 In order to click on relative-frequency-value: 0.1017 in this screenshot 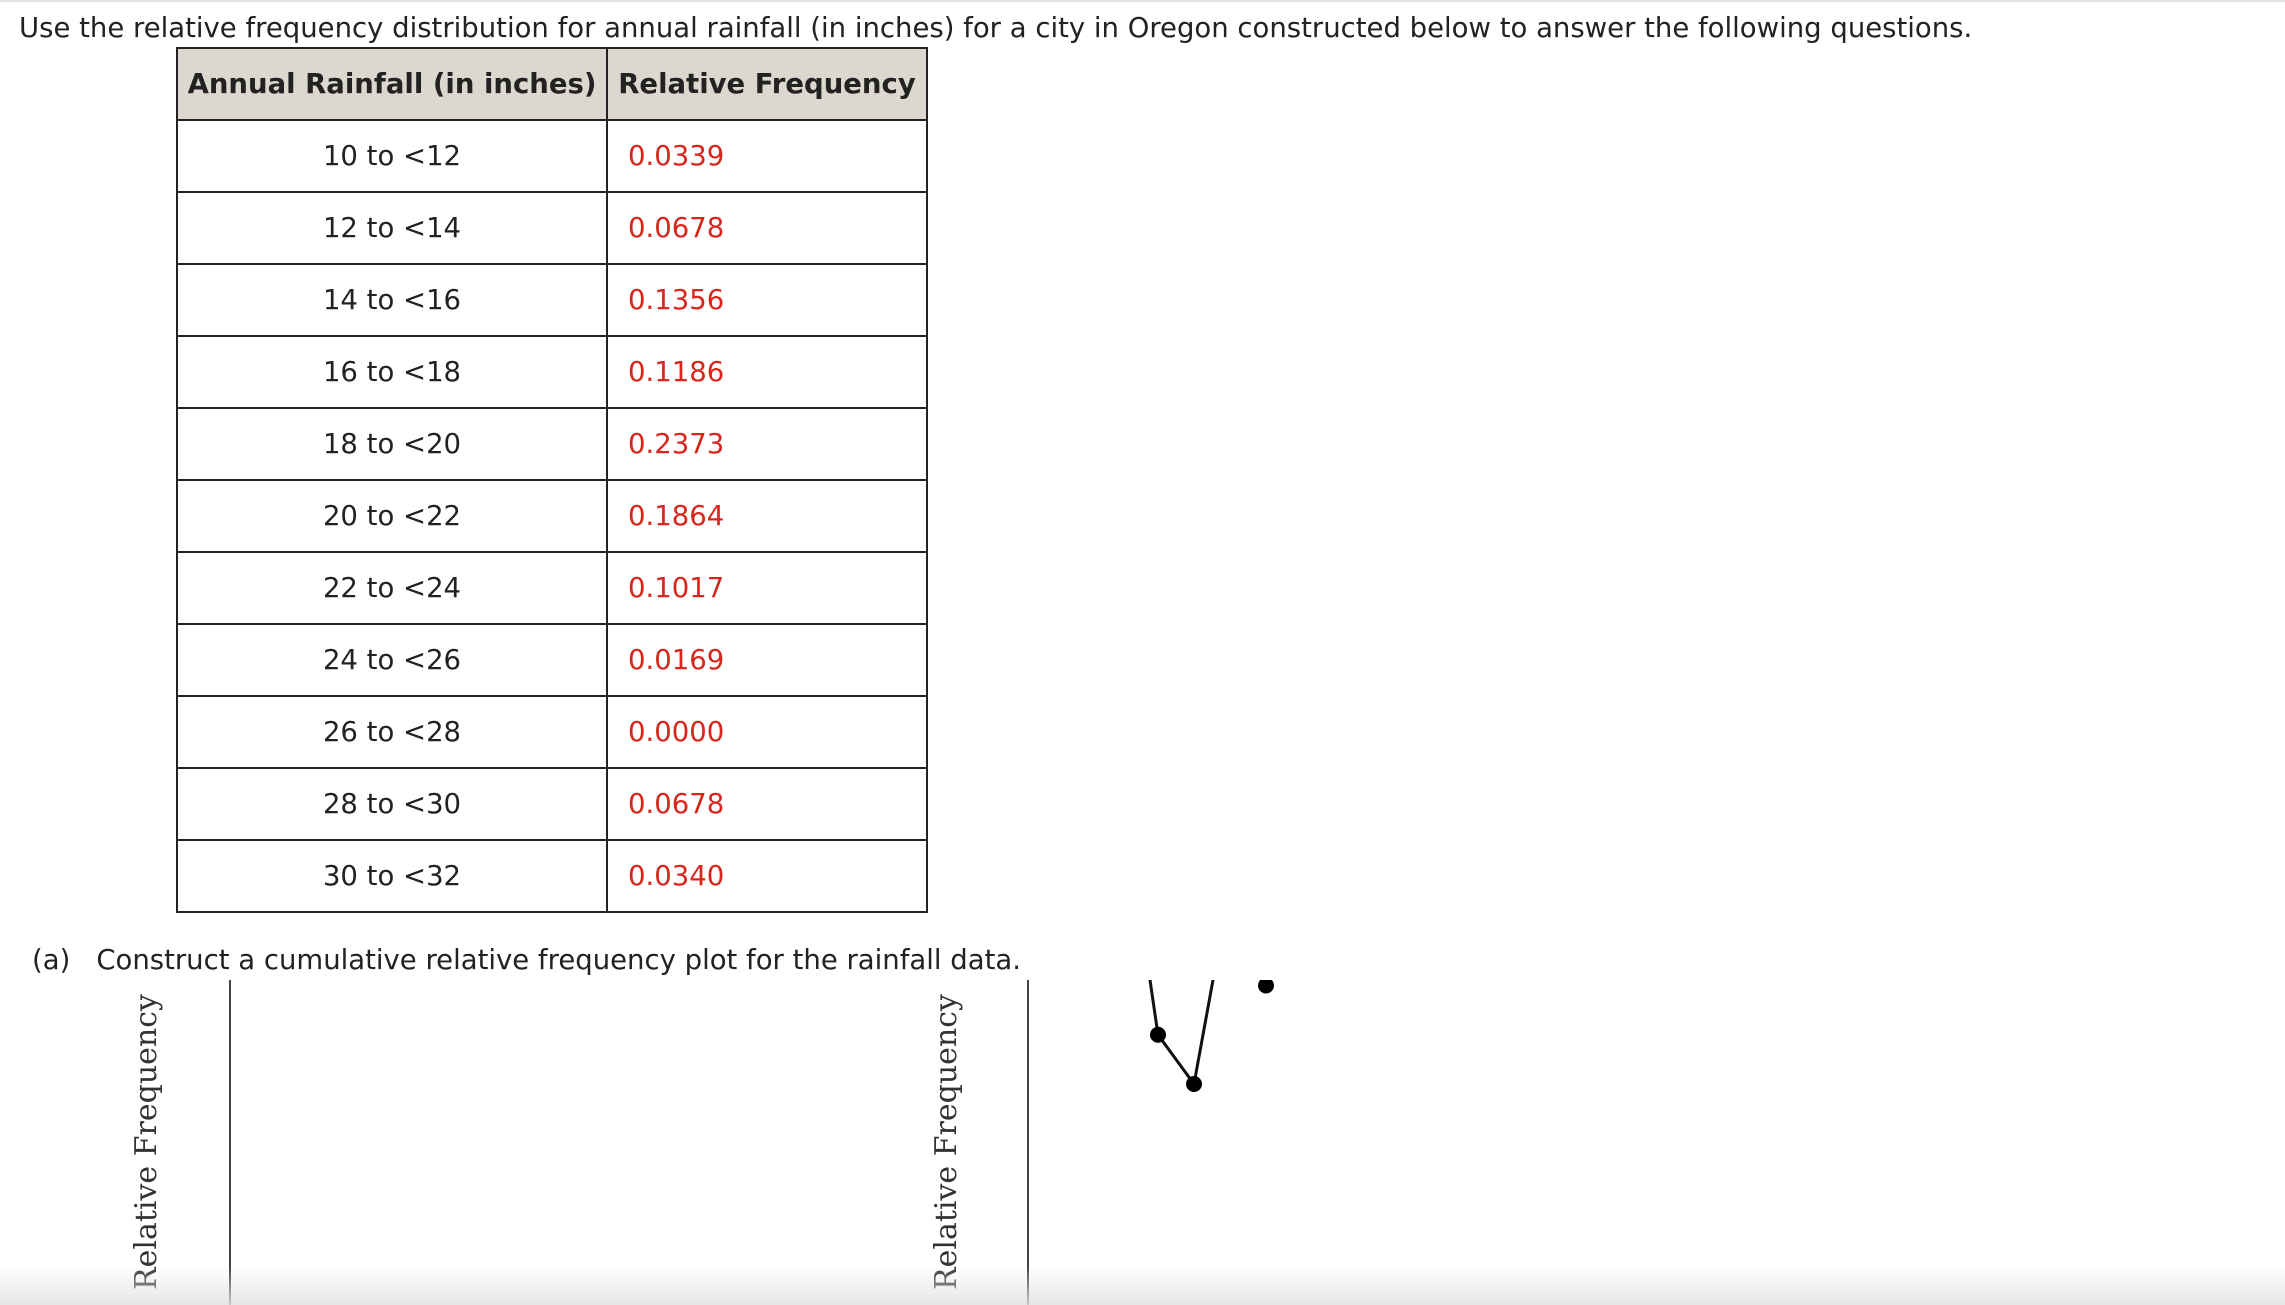, I will do `click(767, 588)`.